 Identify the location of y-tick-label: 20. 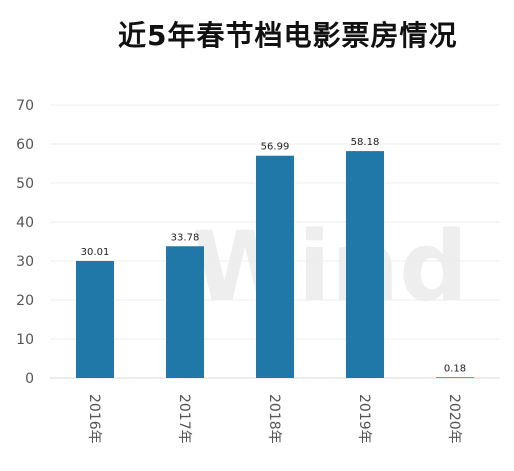
(25, 301).